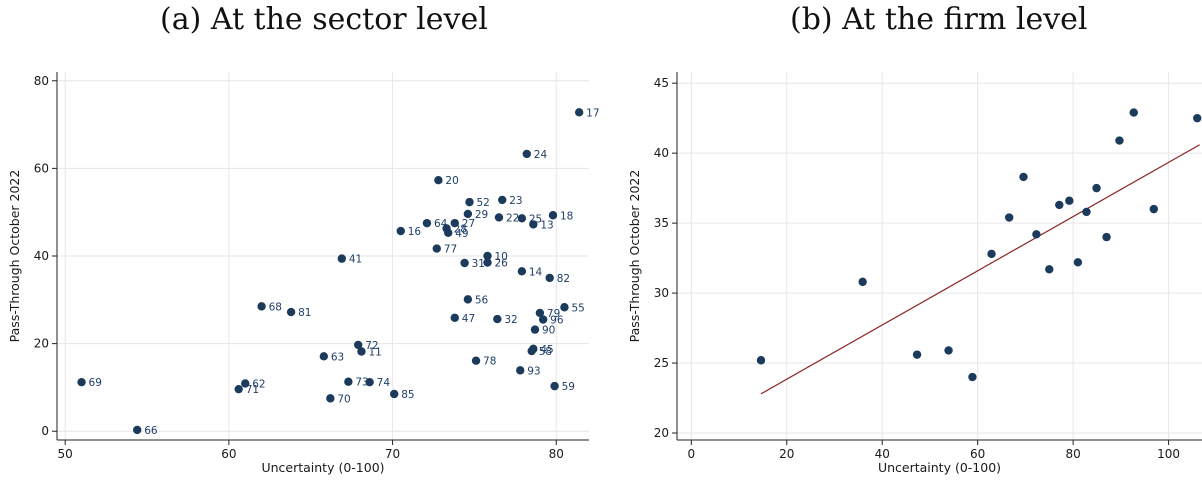  I want to click on panel-a-point-label: 13, so click(546, 225).